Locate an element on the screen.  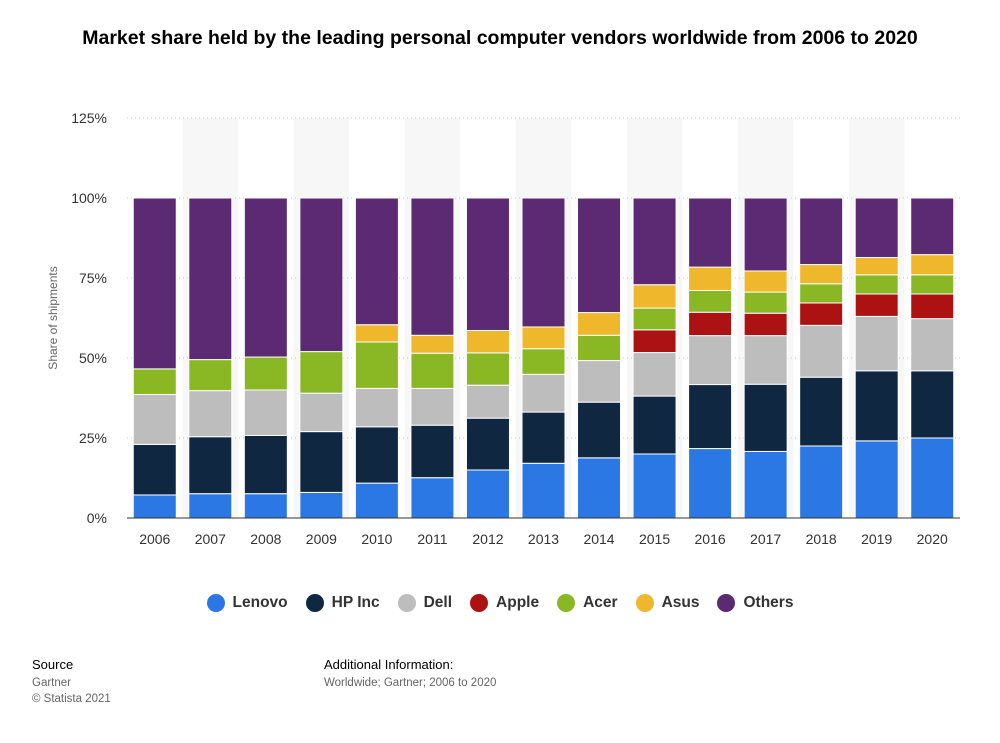
bar-asus-2018 is located at coordinates (821, 274).